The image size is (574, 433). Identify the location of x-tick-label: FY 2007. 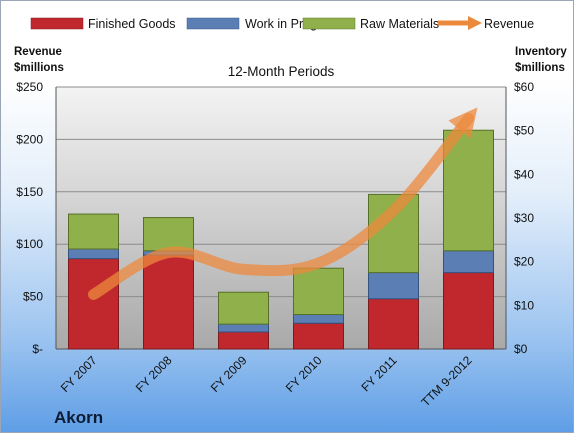
(79, 374).